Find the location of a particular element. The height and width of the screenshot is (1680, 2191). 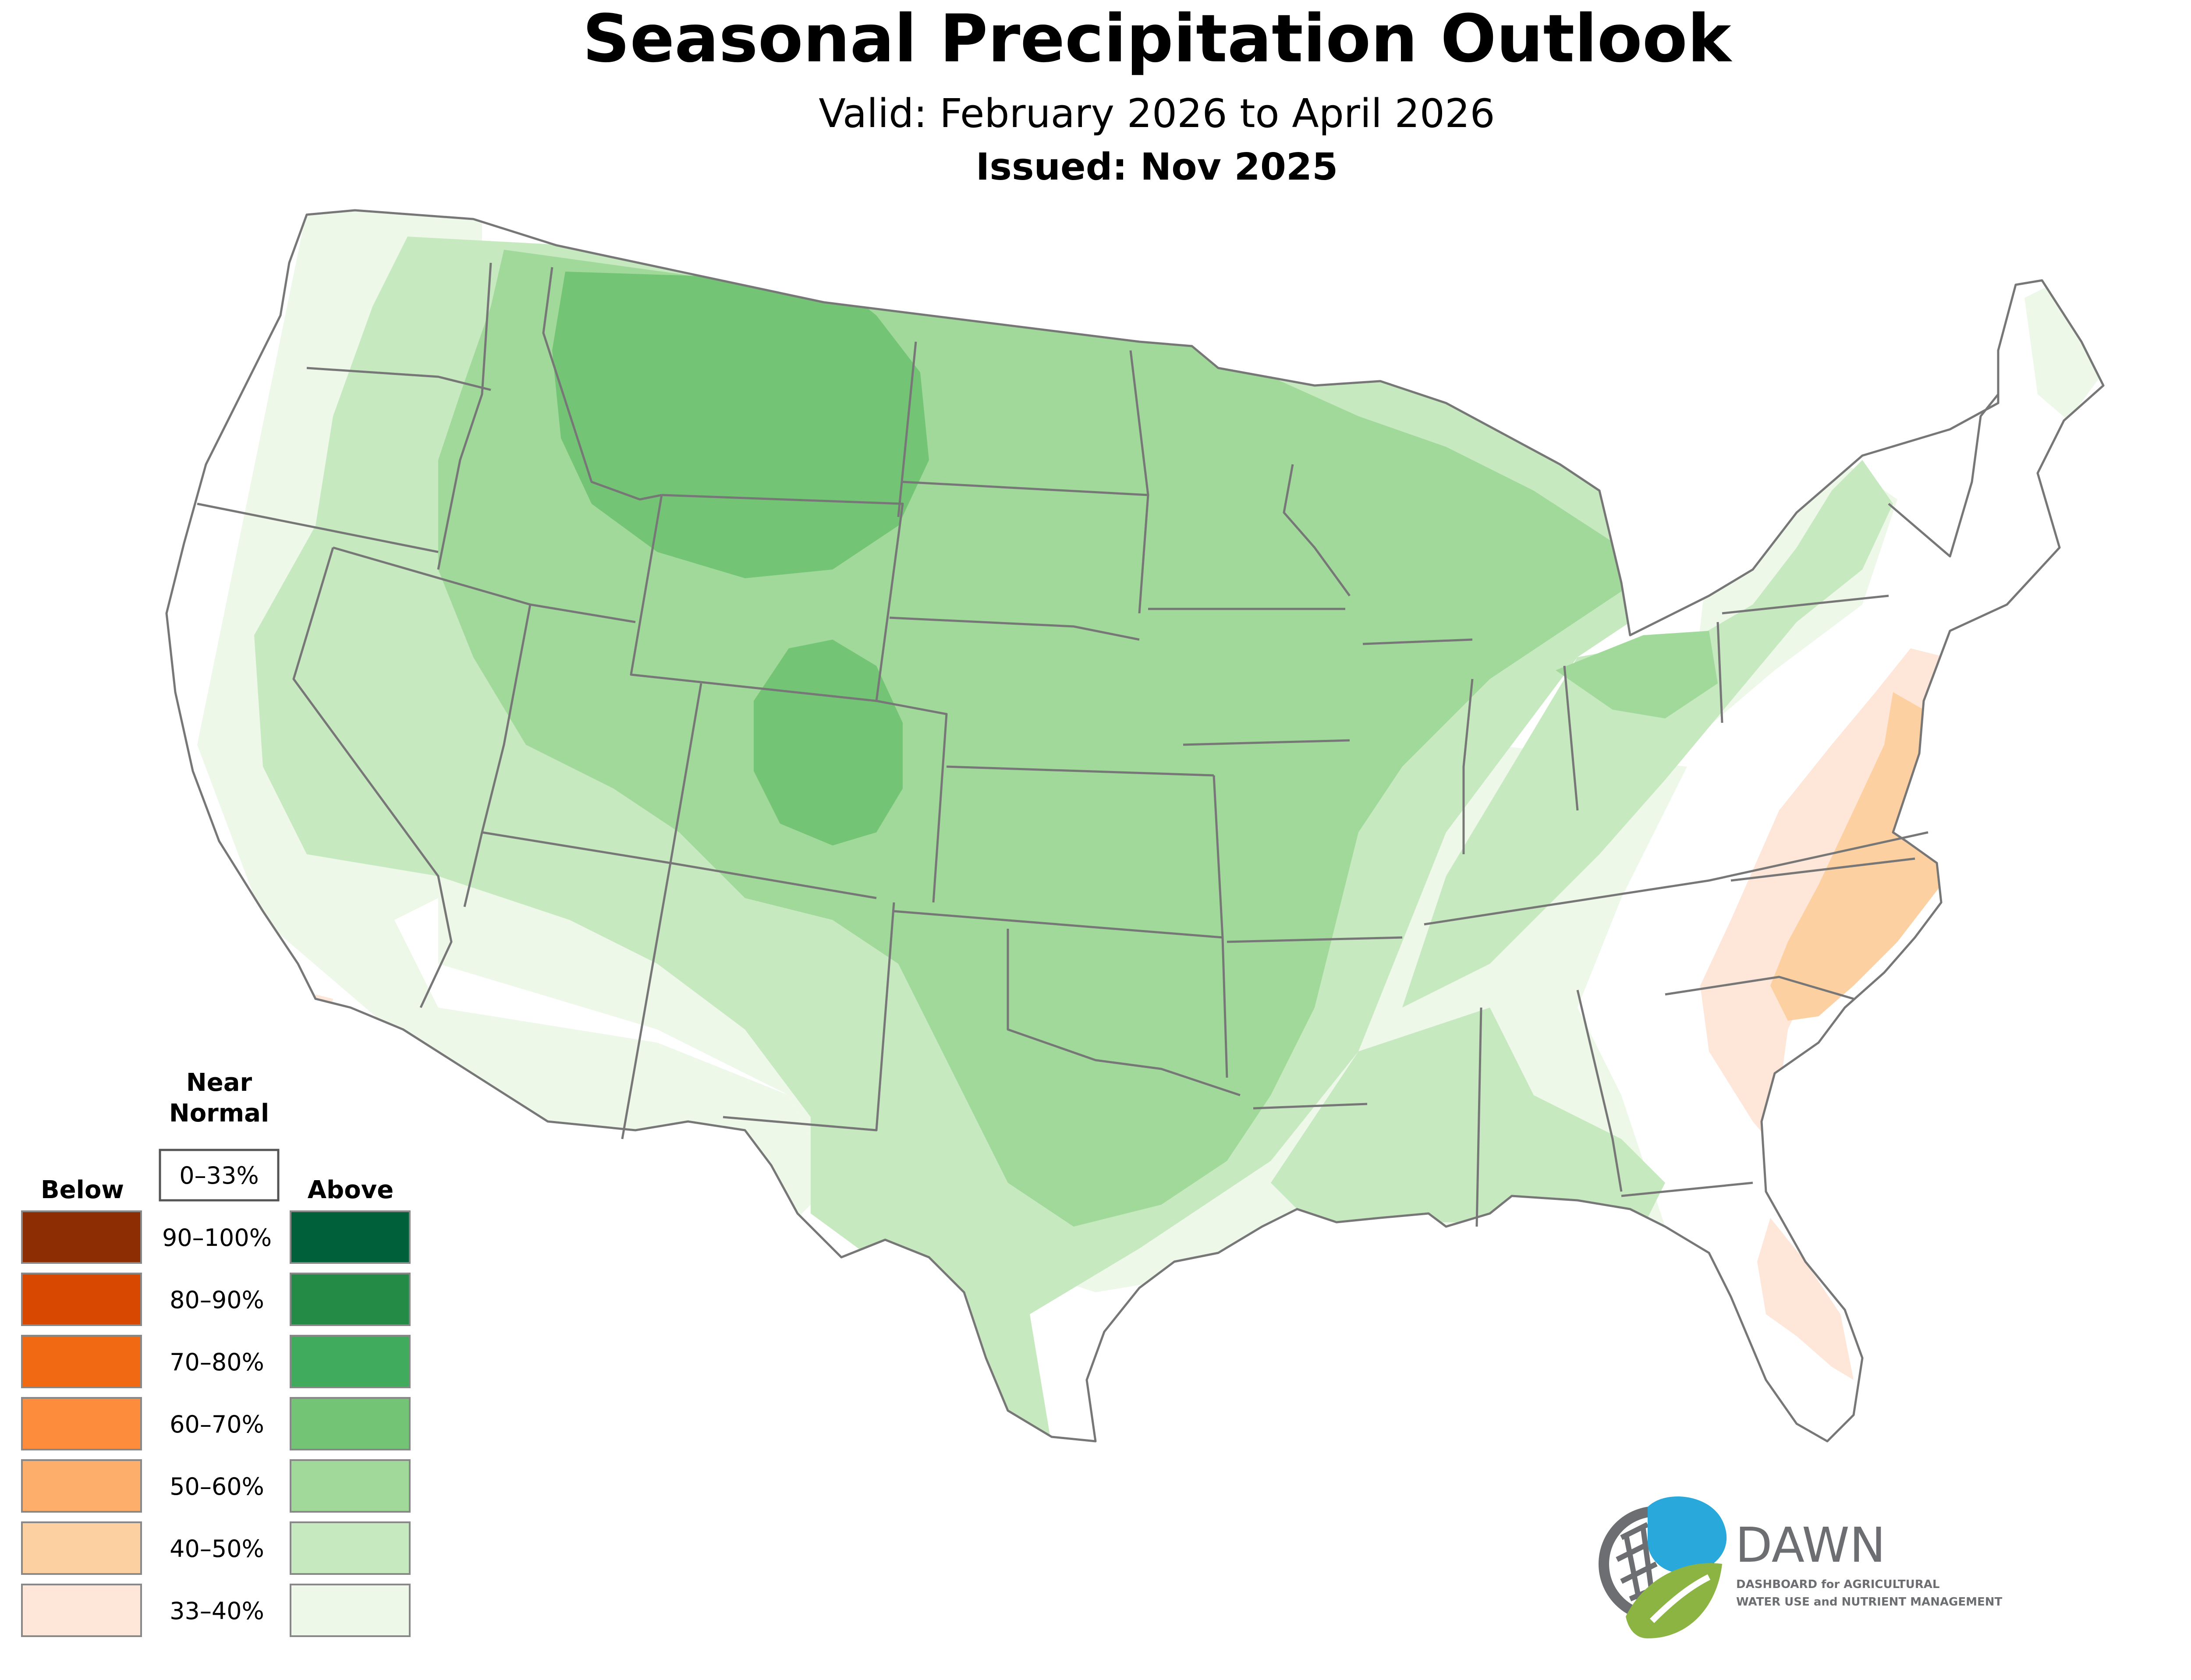

legend-level-label-0: 90–100% is located at coordinates (217, 1238).